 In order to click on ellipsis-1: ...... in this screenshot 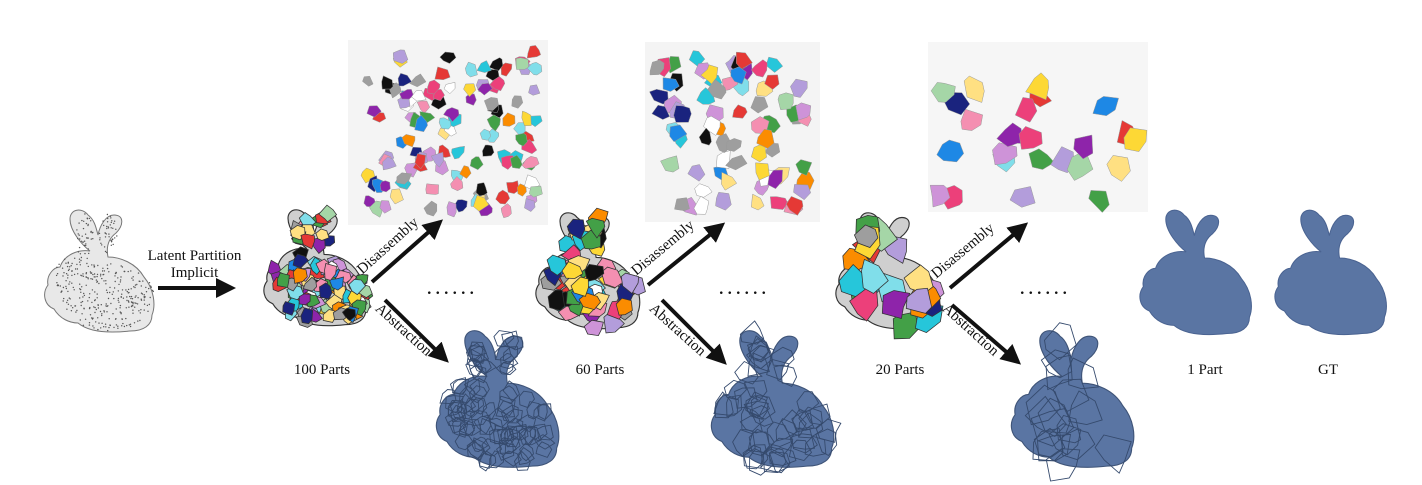, I will do `click(452, 286)`.